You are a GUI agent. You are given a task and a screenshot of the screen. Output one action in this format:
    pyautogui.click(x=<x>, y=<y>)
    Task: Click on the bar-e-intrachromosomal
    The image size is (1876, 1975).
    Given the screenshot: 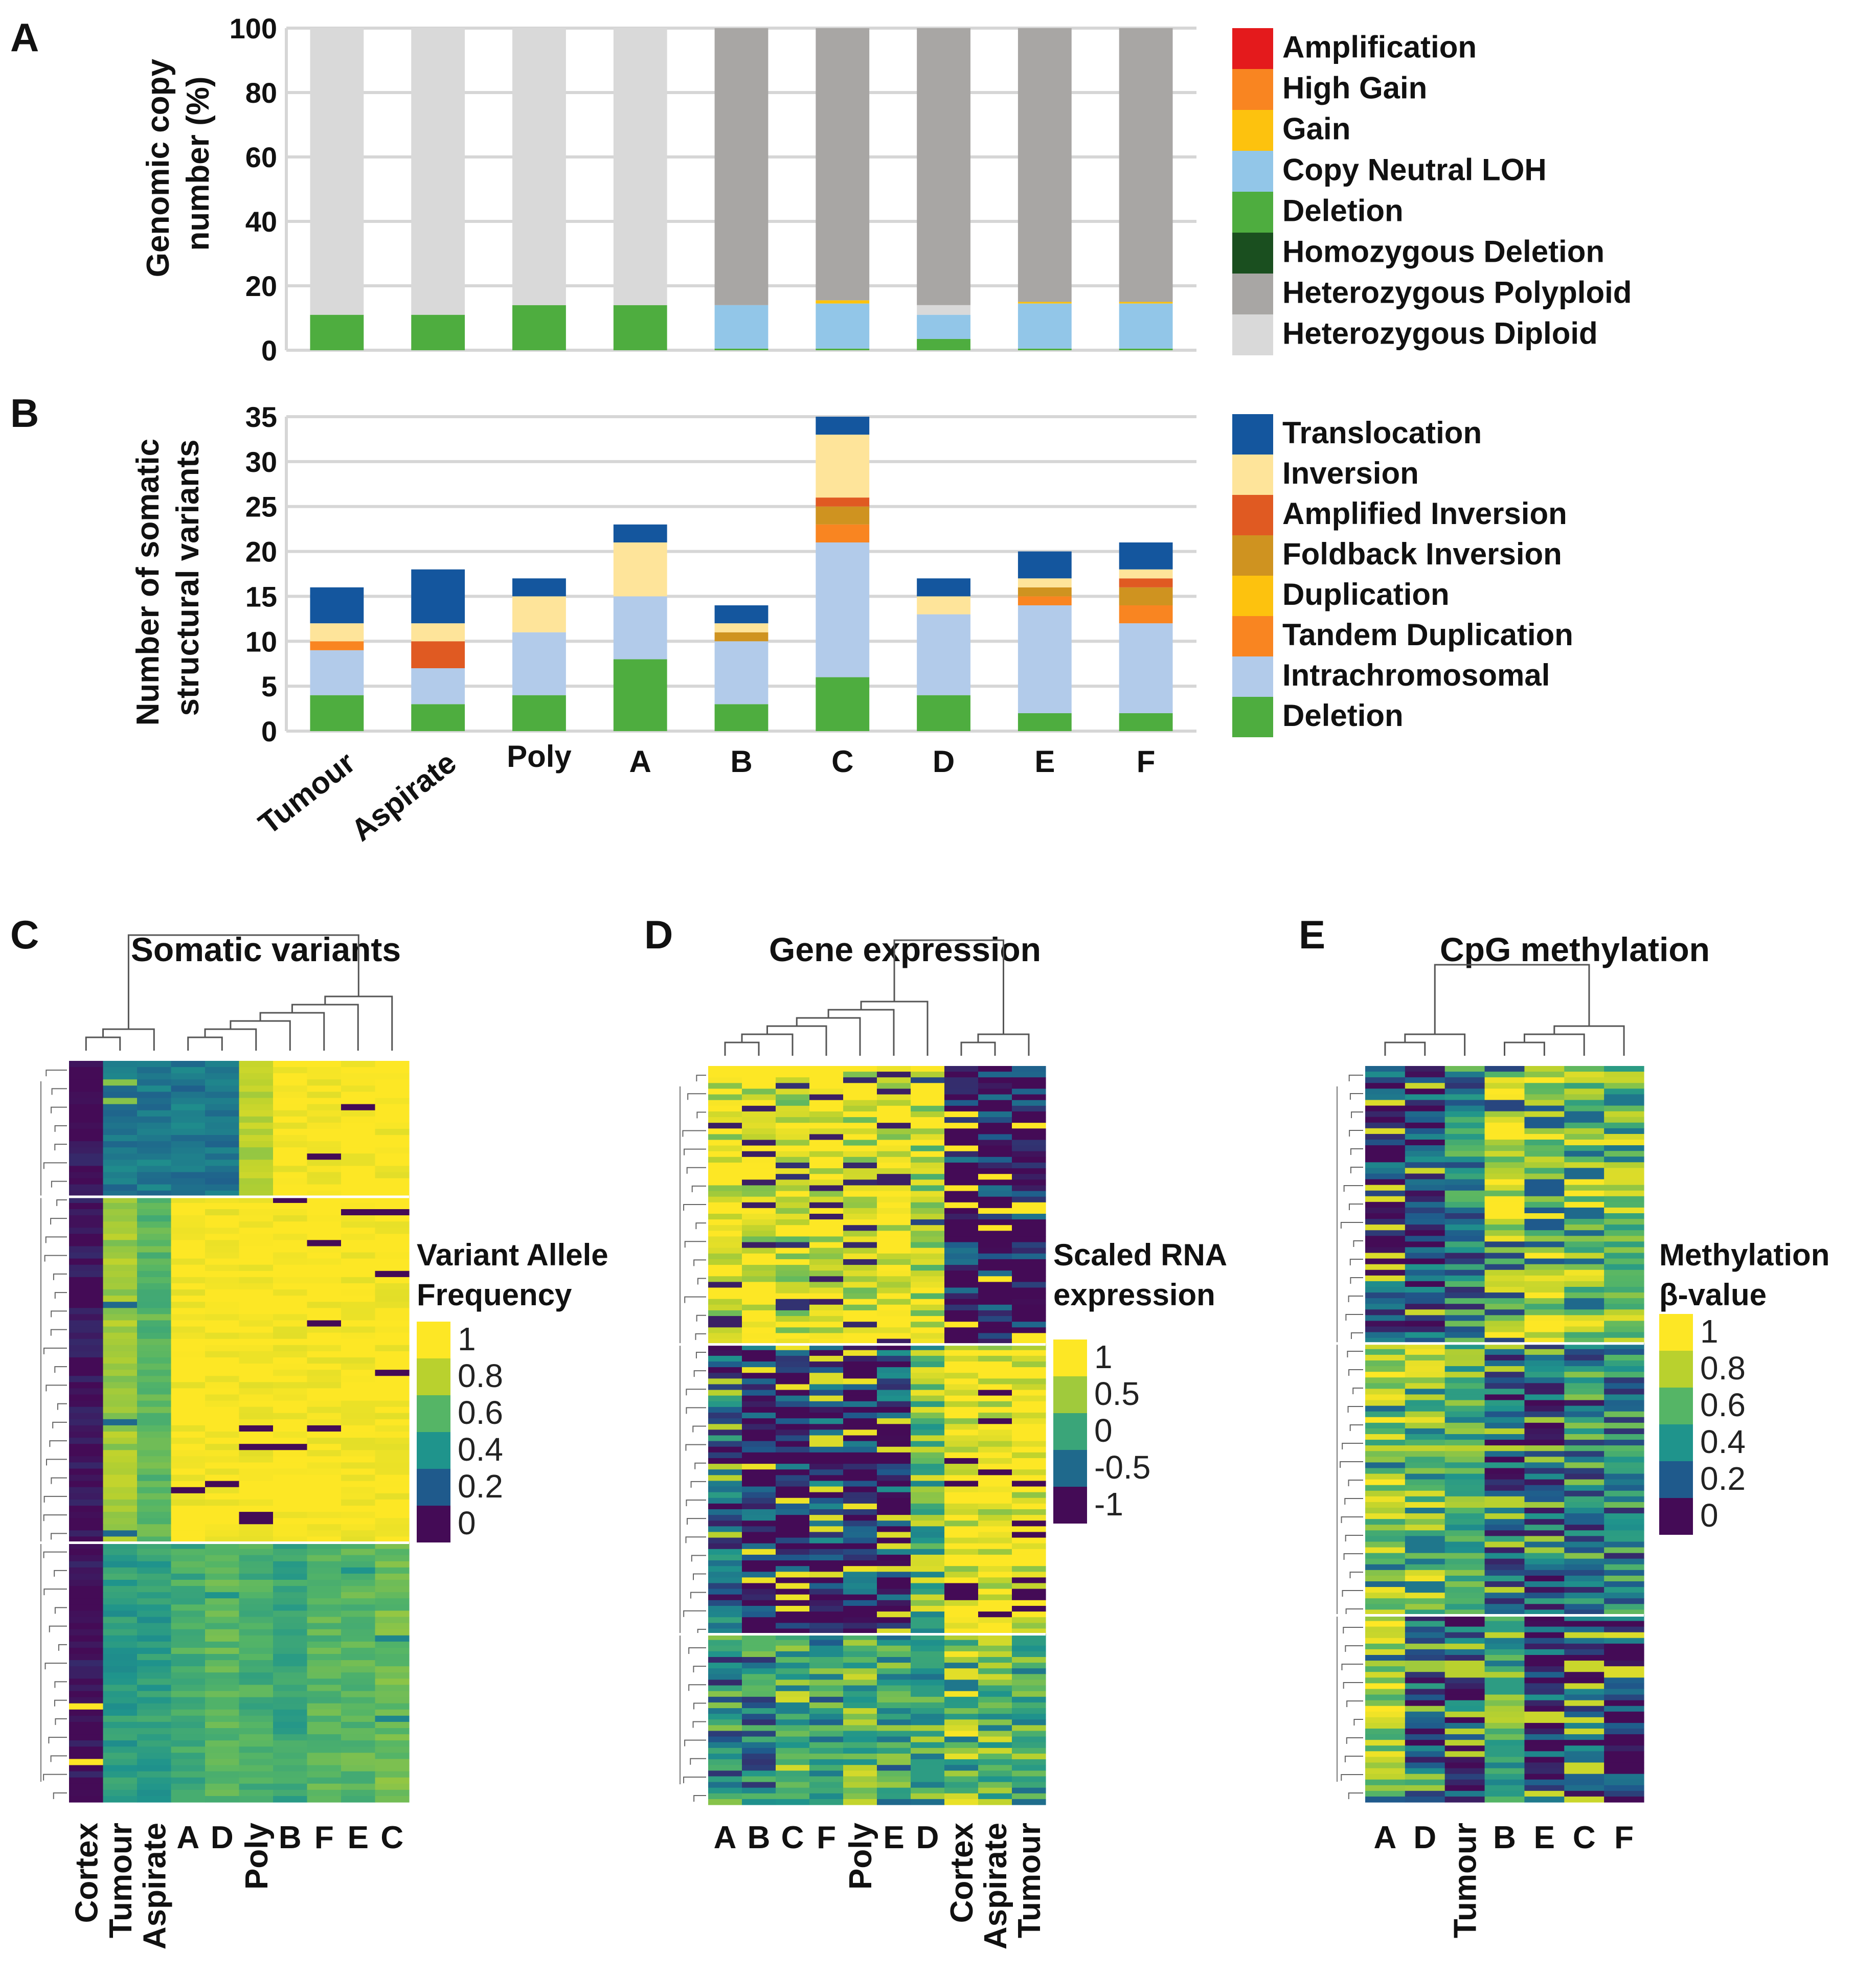 What is the action you would take?
    pyautogui.click(x=1045, y=659)
    